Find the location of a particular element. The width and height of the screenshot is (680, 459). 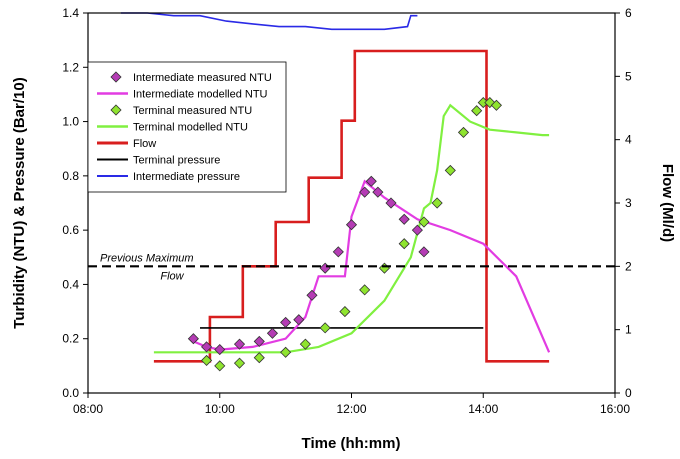

series-line is located at coordinates (269, 21).